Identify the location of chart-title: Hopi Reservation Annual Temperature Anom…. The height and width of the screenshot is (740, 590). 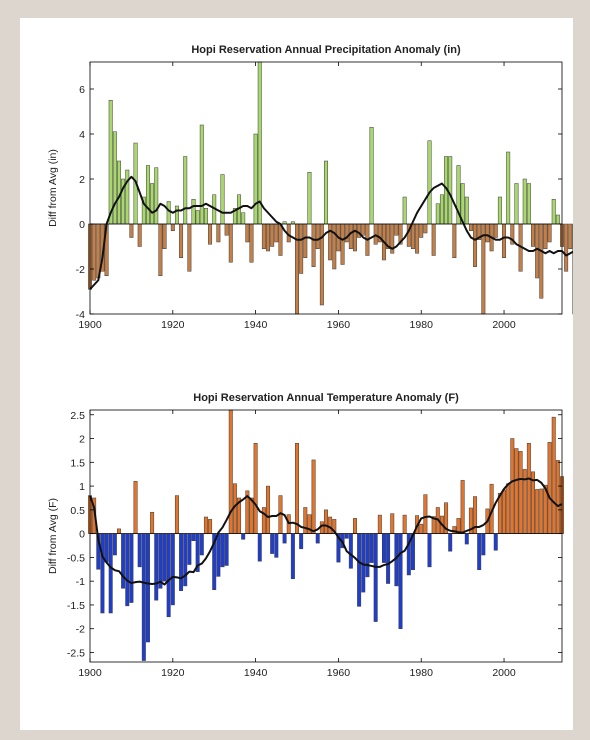
(326, 398).